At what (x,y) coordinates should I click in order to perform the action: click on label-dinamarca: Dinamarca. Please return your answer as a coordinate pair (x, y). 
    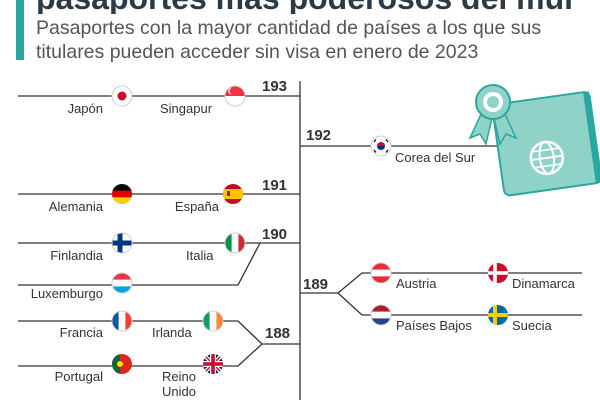
    Looking at the image, I should click on (544, 283).